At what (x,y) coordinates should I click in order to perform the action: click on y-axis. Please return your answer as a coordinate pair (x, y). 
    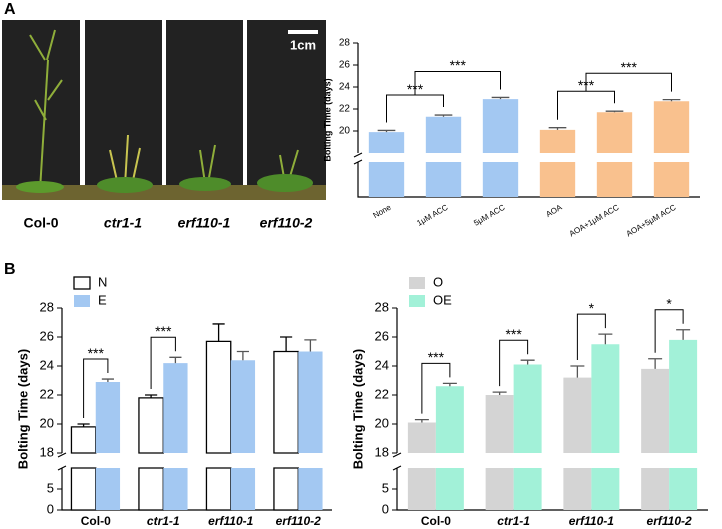
    Looking at the image, I should click on (526, 120).